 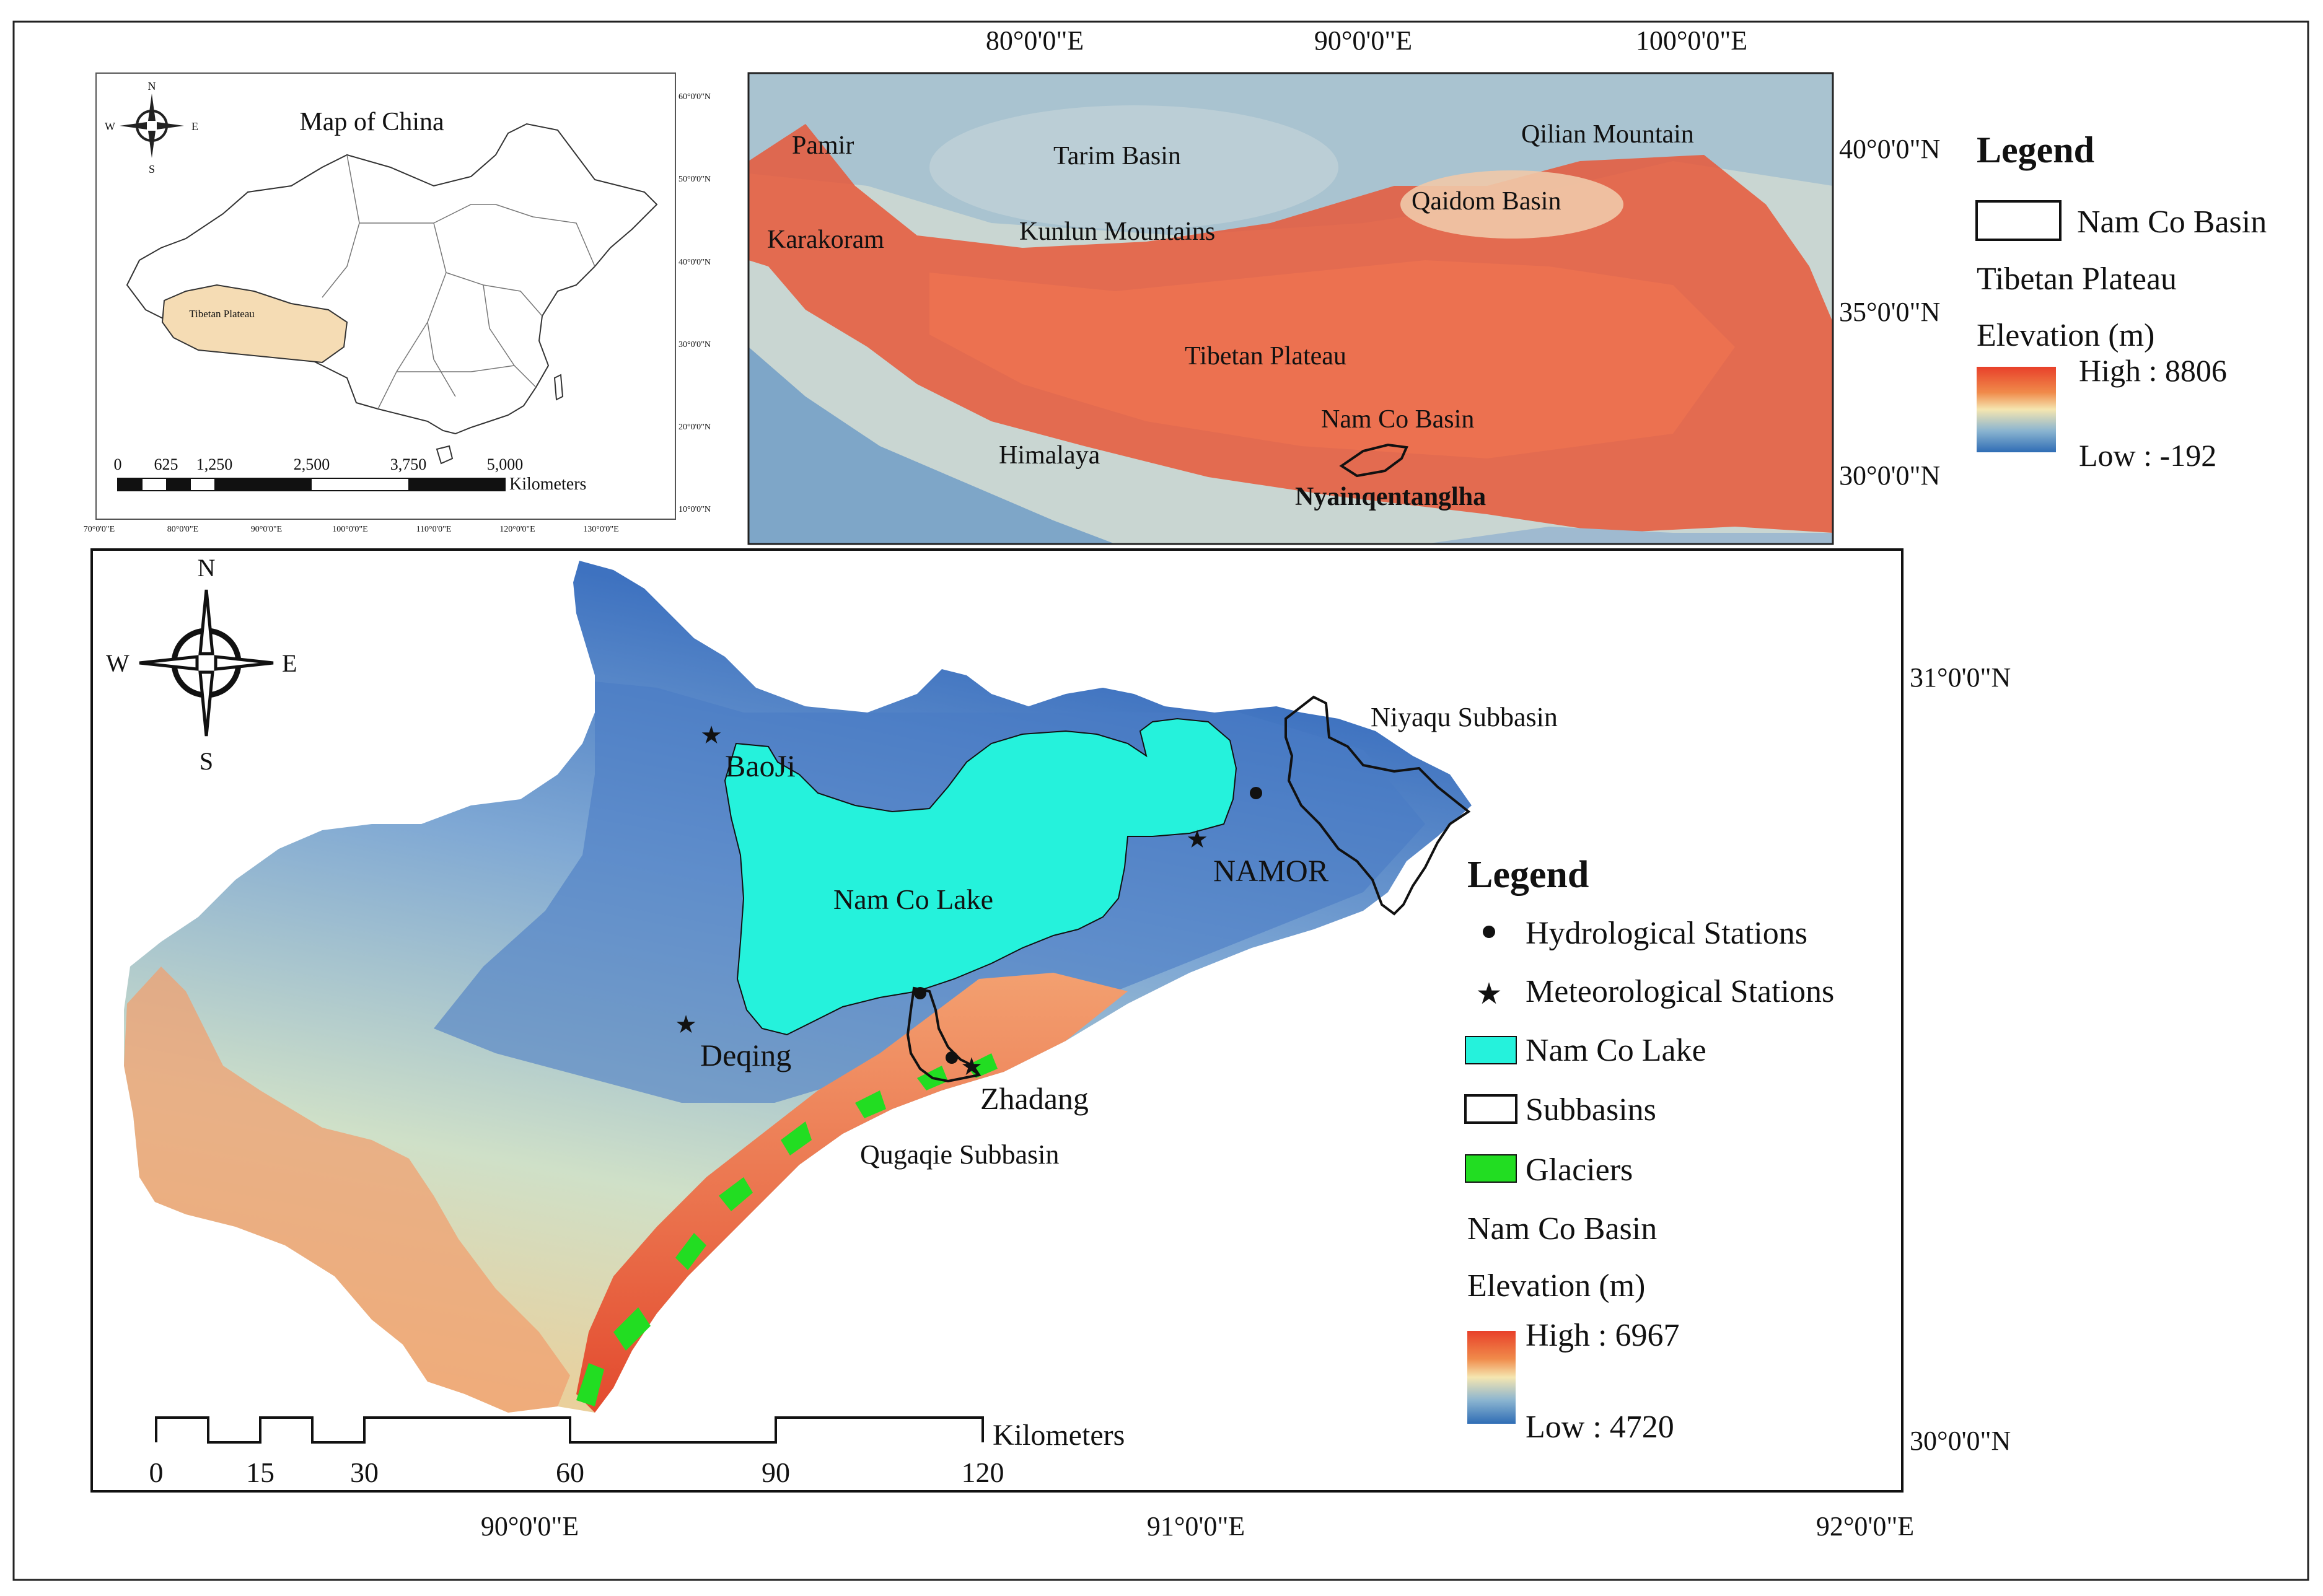 What do you see at coordinates (222, 314) in the screenshot?
I see `tibet-label: Tibetan Plateau` at bounding box center [222, 314].